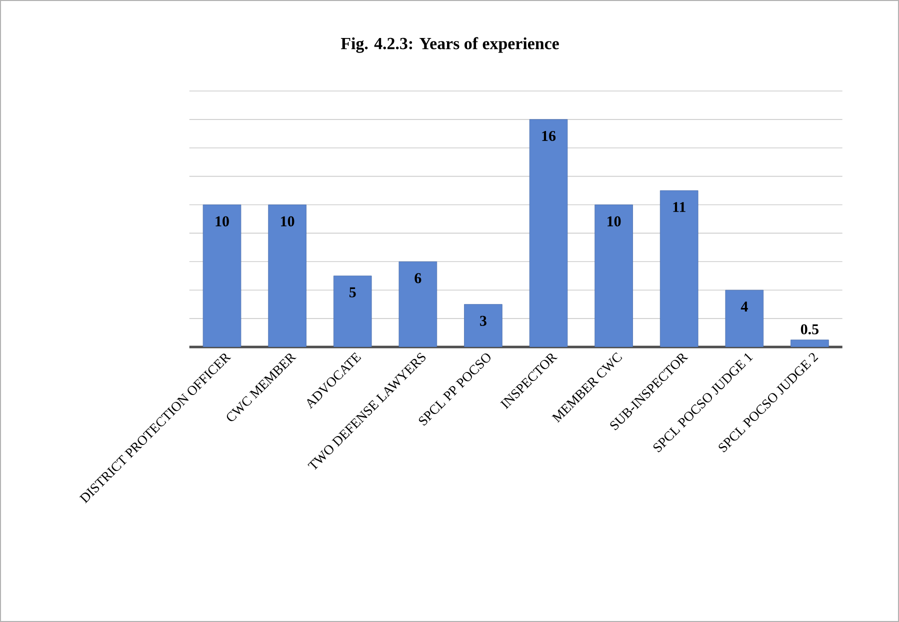 The image size is (899, 622). I want to click on data-label: 5, so click(352, 292).